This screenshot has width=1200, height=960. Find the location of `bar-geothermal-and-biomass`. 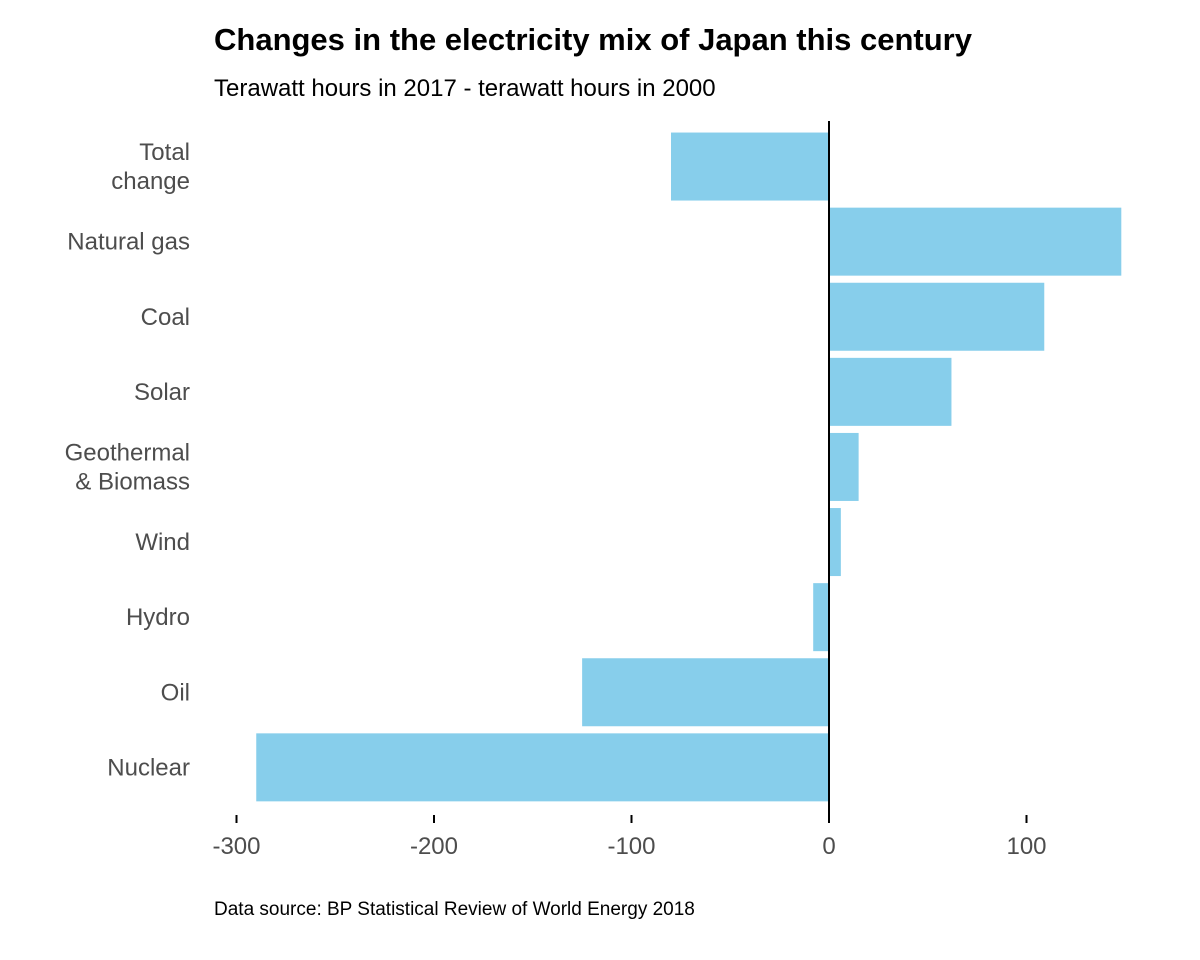

bar-geothermal-and-biomass is located at coordinates (844, 466).